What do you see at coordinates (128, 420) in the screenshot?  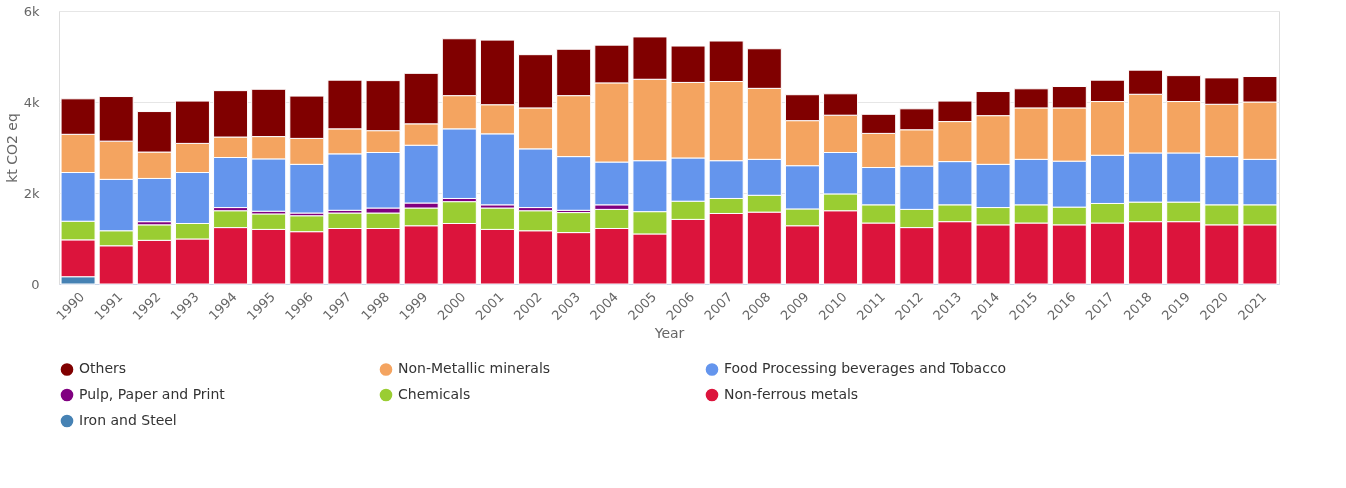 I see `legend-label: Iron and Steel` at bounding box center [128, 420].